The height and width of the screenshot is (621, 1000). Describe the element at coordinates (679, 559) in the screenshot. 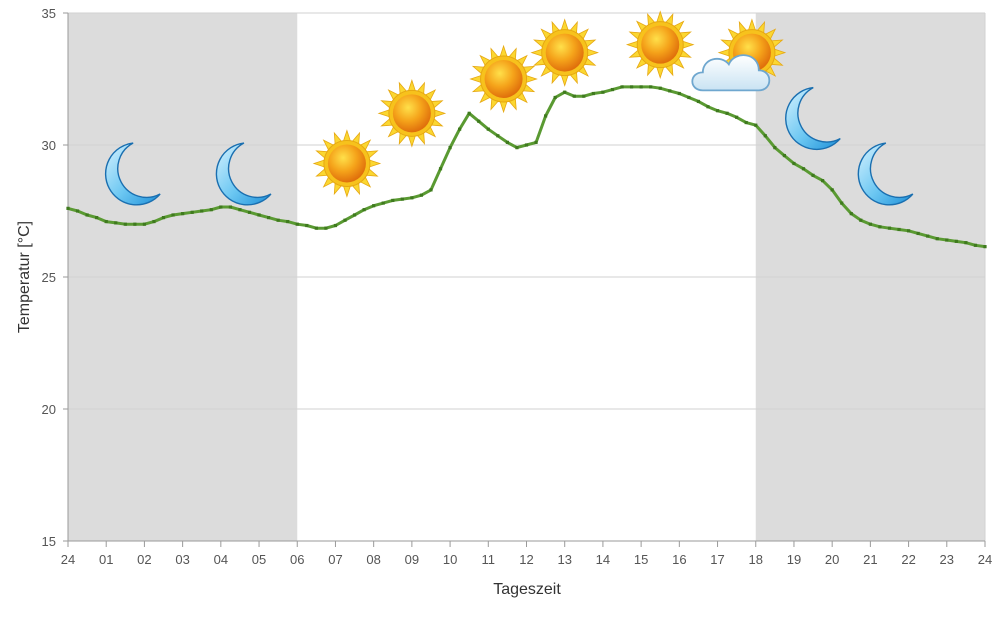

I see `x-tick-label: 16` at that location.